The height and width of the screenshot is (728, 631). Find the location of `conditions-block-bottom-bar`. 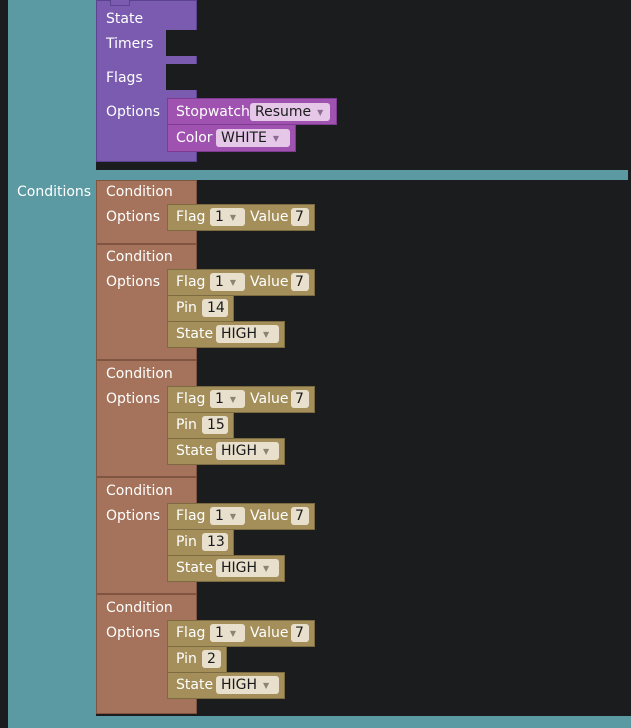

conditions-block-bottom-bar is located at coordinates (363, 722).